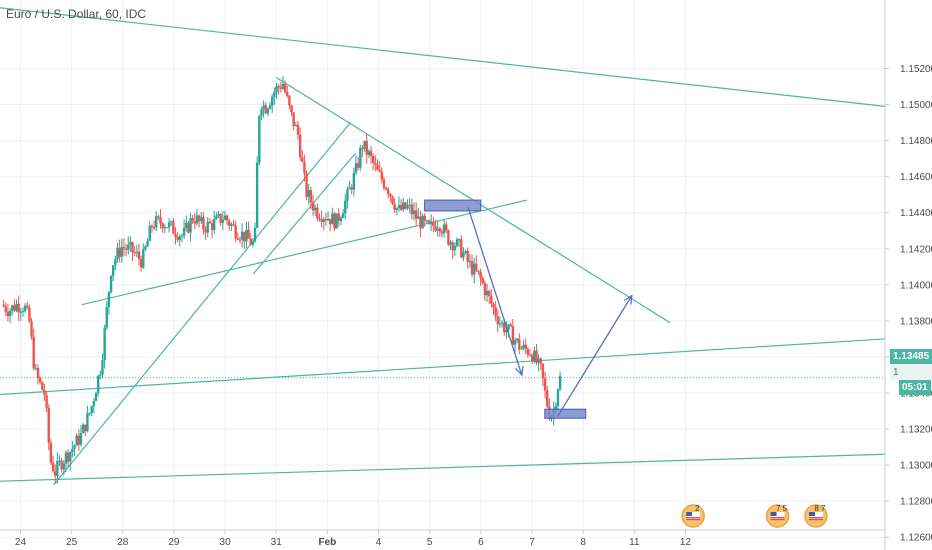 The image size is (932, 550). What do you see at coordinates (226, 542) in the screenshot?
I see `time-tick-label: 30` at bounding box center [226, 542].